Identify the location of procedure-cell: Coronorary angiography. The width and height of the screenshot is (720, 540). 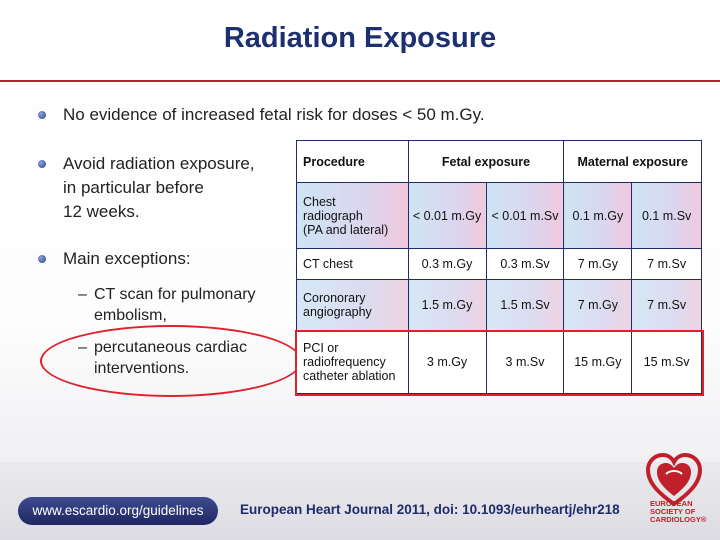
(352, 305).